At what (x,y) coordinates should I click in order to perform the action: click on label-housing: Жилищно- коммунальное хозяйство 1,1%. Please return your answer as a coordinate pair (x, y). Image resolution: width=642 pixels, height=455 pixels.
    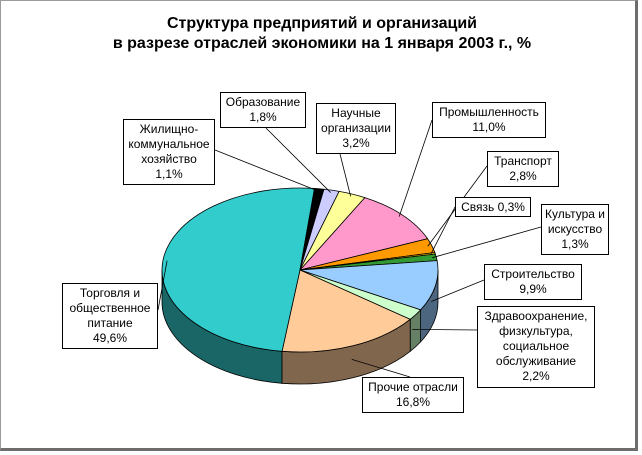
    Looking at the image, I should click on (169, 152).